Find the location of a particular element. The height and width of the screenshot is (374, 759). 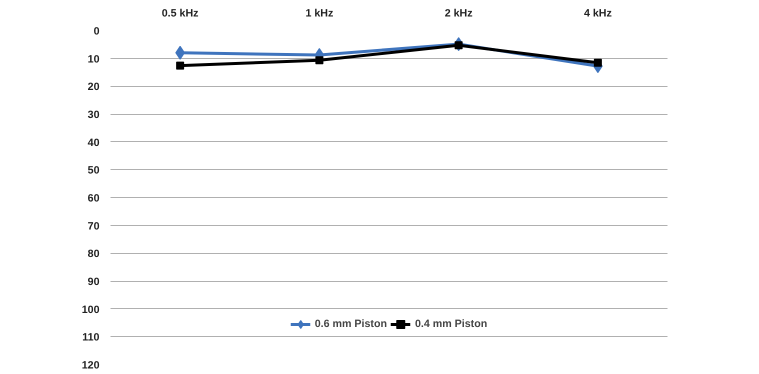

x-tick-label: 2 kHz is located at coordinates (458, 14).